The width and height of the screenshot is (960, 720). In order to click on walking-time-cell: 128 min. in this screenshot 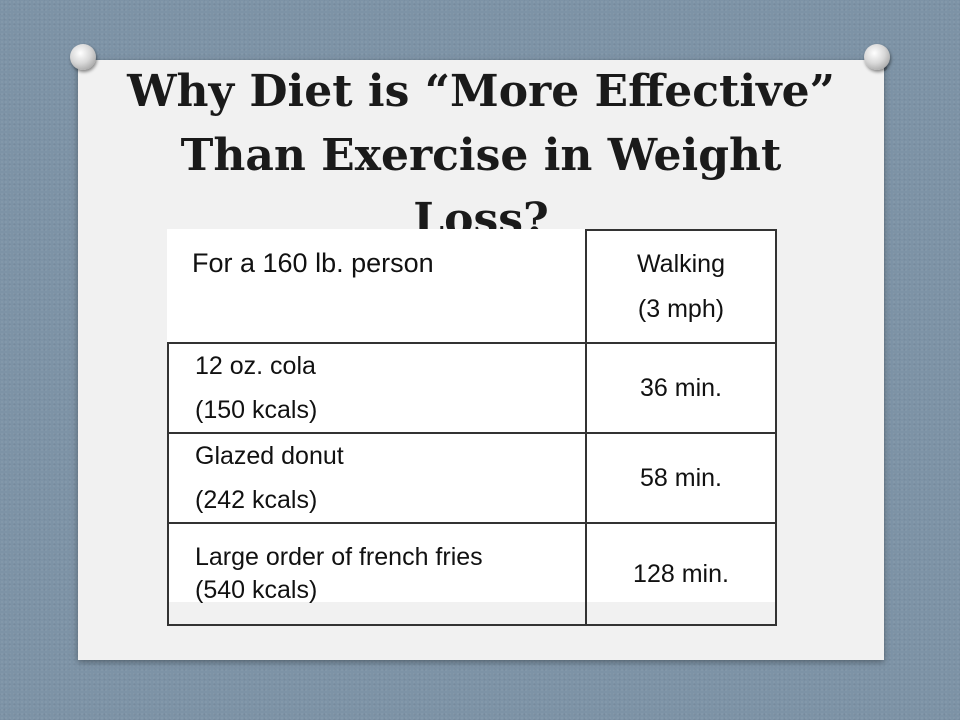, I will do `click(681, 574)`.